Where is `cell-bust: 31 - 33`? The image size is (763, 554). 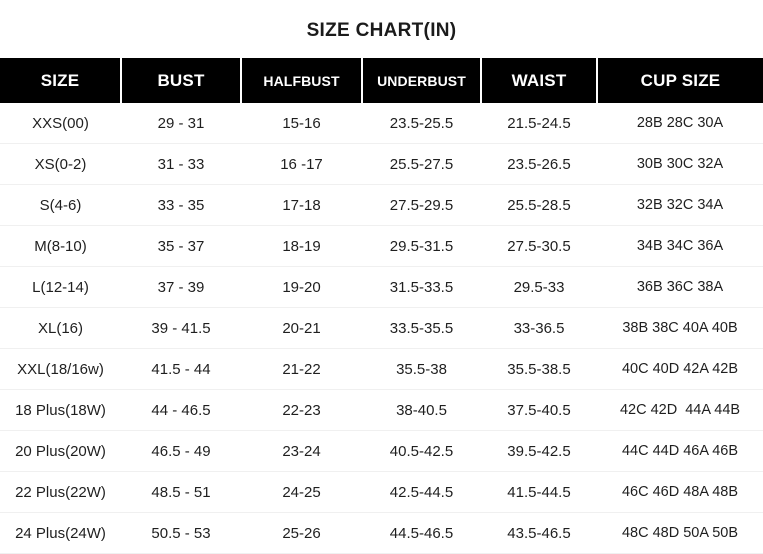 cell-bust: 31 - 33 is located at coordinates (181, 164).